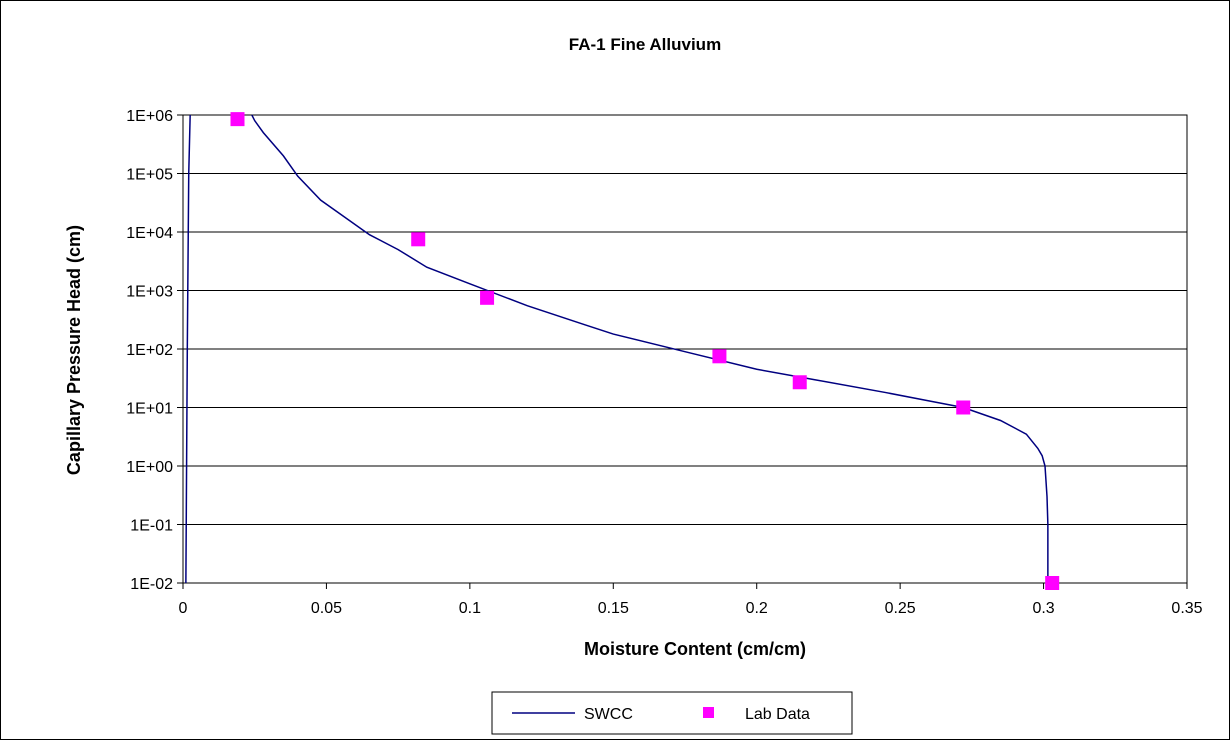 Image resolution: width=1230 pixels, height=745 pixels. What do you see at coordinates (149, 116) in the screenshot?
I see `y-tick-label: 1E+06` at bounding box center [149, 116].